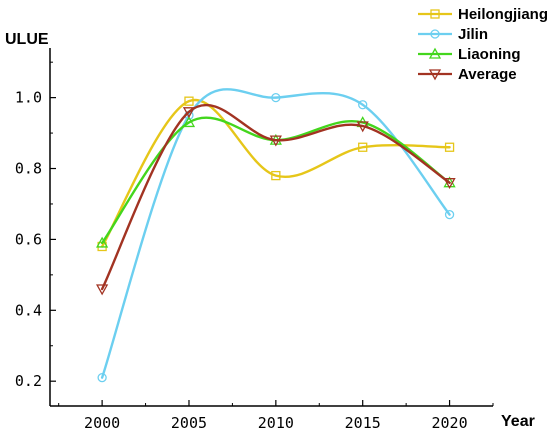 The width and height of the screenshot is (550, 439). Describe the element at coordinates (28, 381) in the screenshot. I see `y-tick-label: 0.2` at that location.